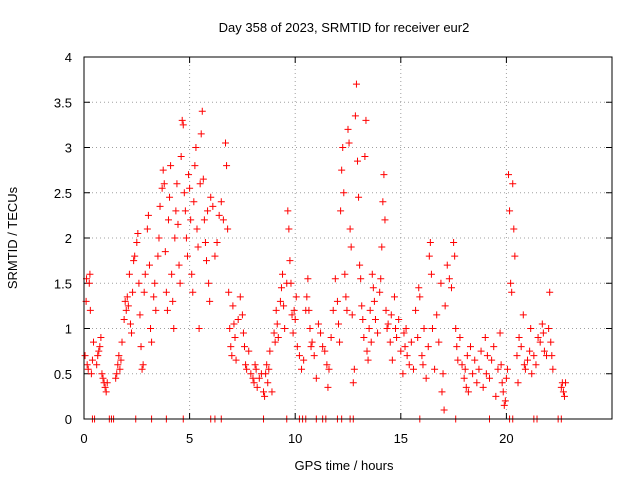 The image size is (640, 480). What do you see at coordinates (63, 374) in the screenshot?
I see `y-tick-label: 0.5` at bounding box center [63, 374].